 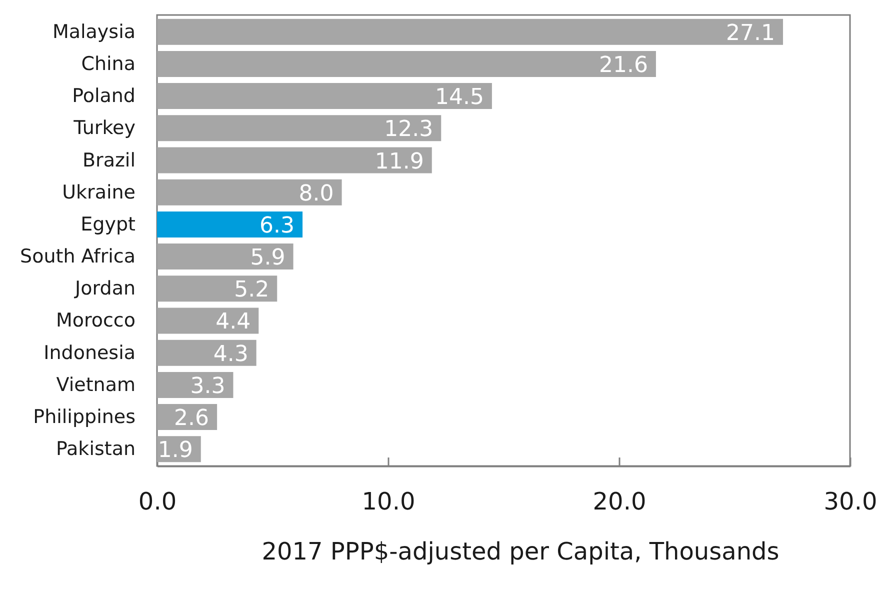 What do you see at coordinates (105, 289) in the screenshot?
I see `y-tick-label: Jordan` at bounding box center [105, 289].